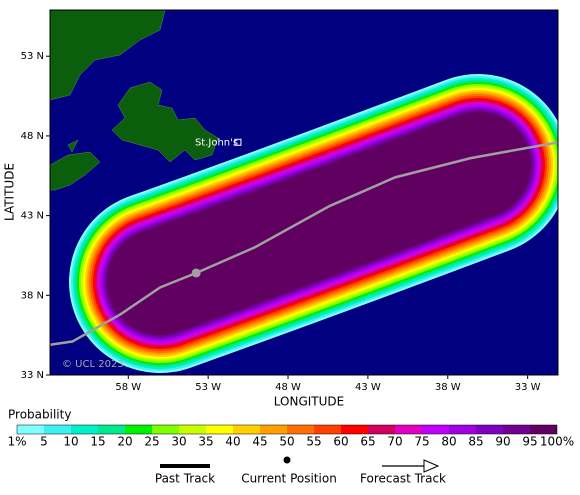 Image resolution: width=580 pixels, height=495 pixels. What do you see at coordinates (32, 136) in the screenshot?
I see `y-tick-label: 48 N` at bounding box center [32, 136].